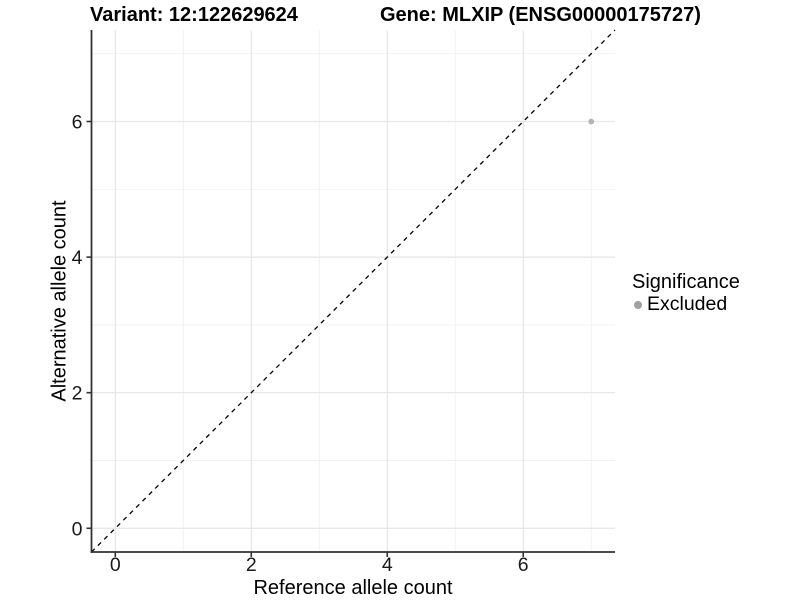  What do you see at coordinates (251, 565) in the screenshot?
I see `x-tick-label: 2` at bounding box center [251, 565].